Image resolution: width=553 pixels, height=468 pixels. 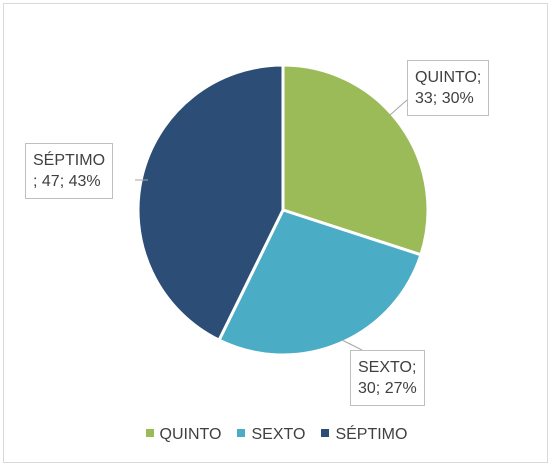 What do you see at coordinates (190, 434) in the screenshot?
I see `legend-label: QUINTO` at bounding box center [190, 434].